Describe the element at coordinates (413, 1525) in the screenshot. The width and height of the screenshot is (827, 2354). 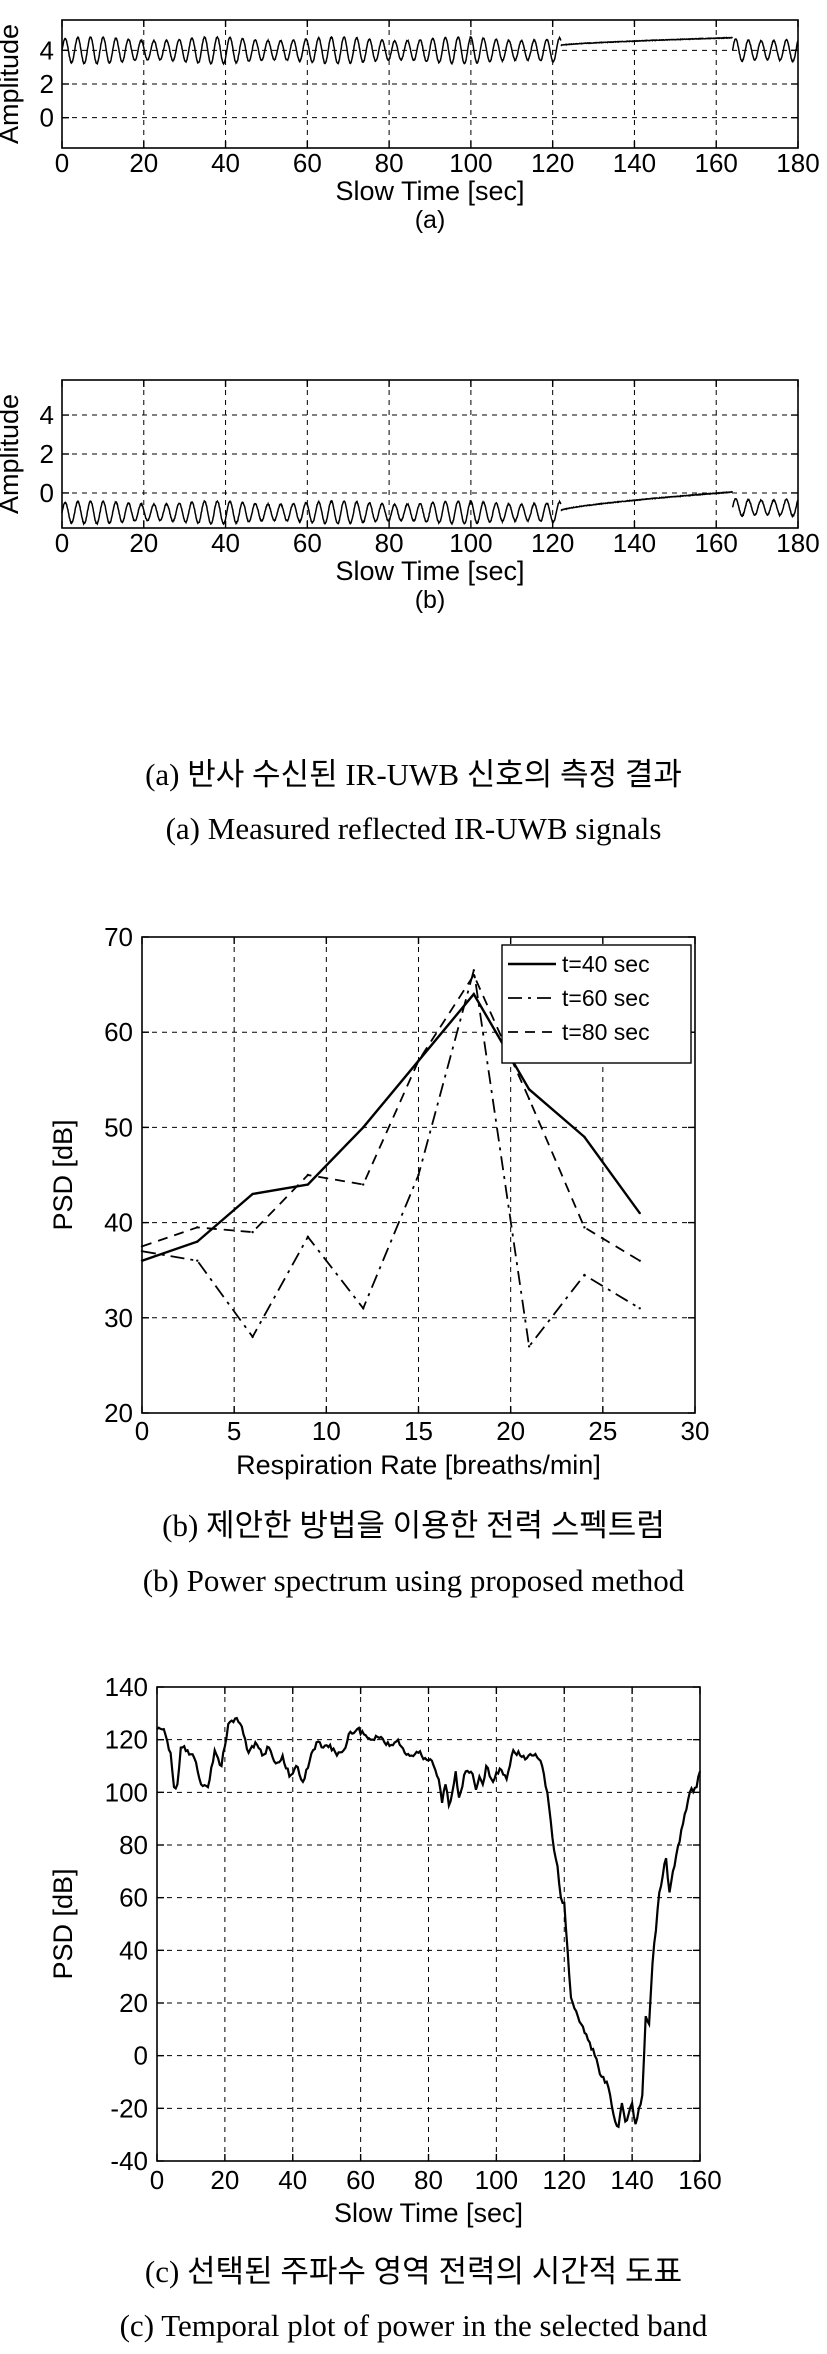
I see `caption-b-korean: (b) 제안한 방법을 이용한 전력 스펙트럼` at that location.